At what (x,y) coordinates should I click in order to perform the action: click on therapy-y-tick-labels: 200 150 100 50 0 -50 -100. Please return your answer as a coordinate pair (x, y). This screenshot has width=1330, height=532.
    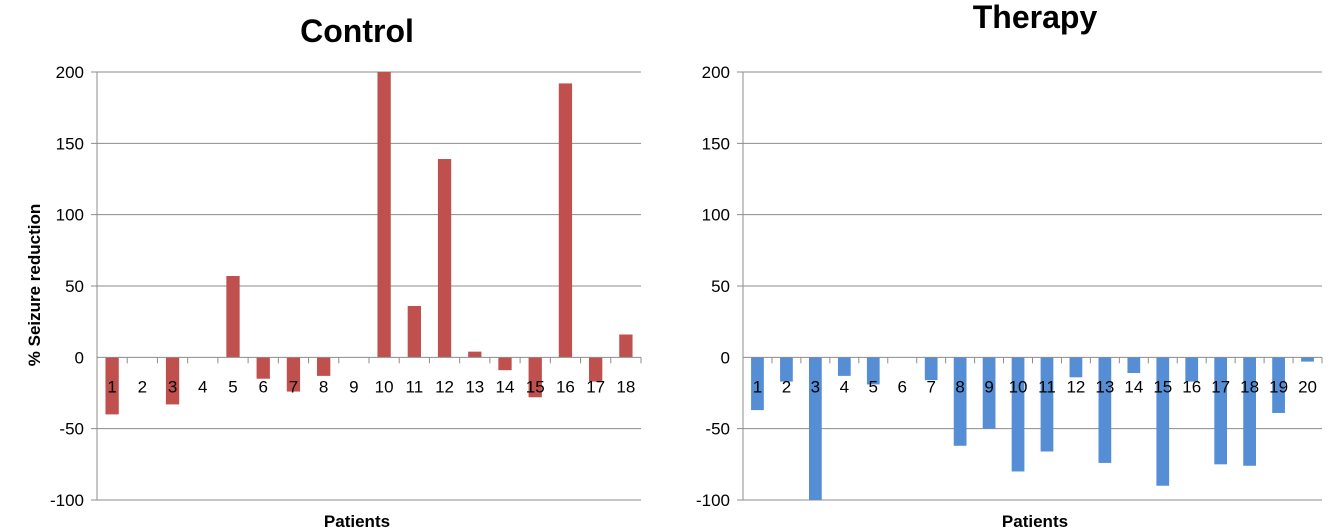
    Looking at the image, I should click on (713, 286).